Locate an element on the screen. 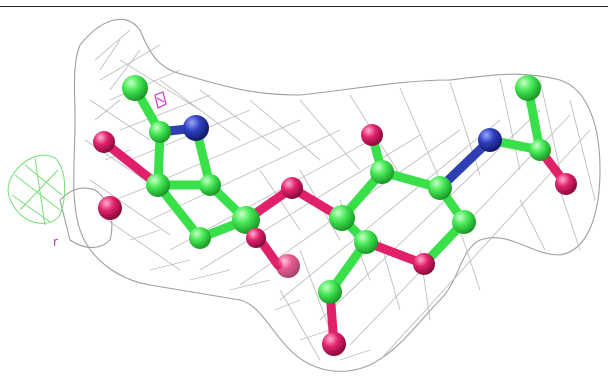 This screenshot has width=608, height=377. top-border-line is located at coordinates (304, 6).